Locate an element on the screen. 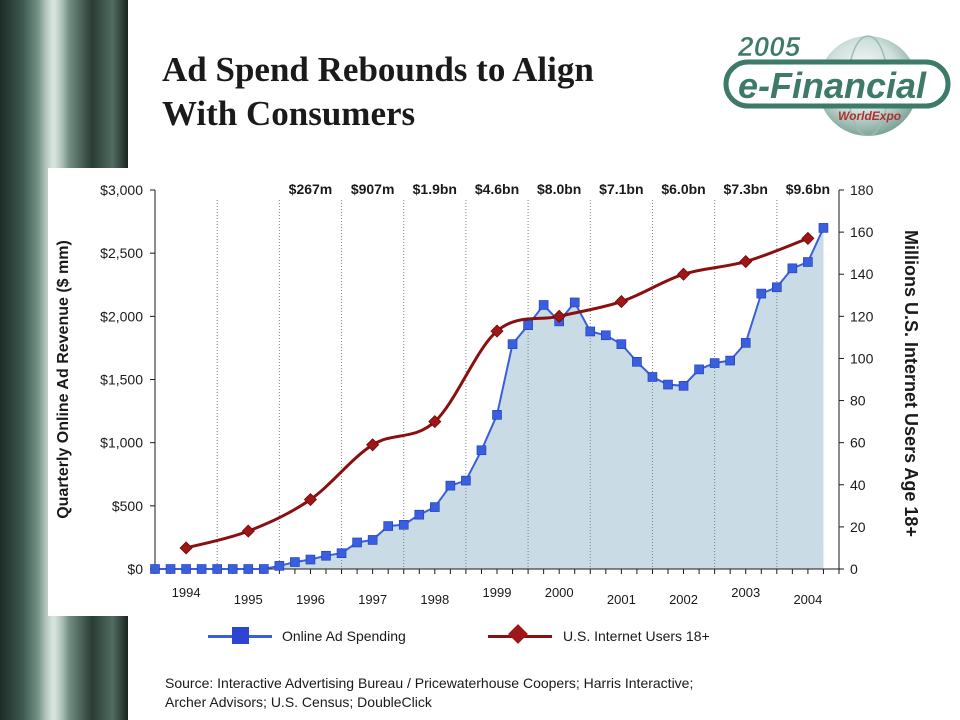 The image size is (960, 720). right-tick-label: 60 is located at coordinates (858, 443).